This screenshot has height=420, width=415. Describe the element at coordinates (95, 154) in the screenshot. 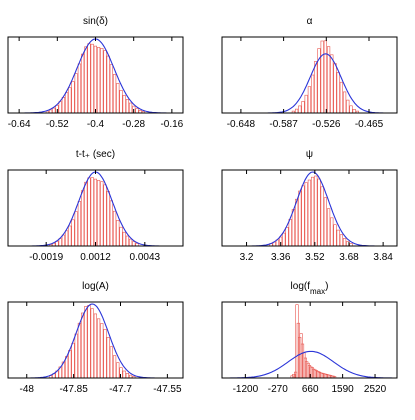

I see `panel-title: t-t₊ (sec)` at that location.